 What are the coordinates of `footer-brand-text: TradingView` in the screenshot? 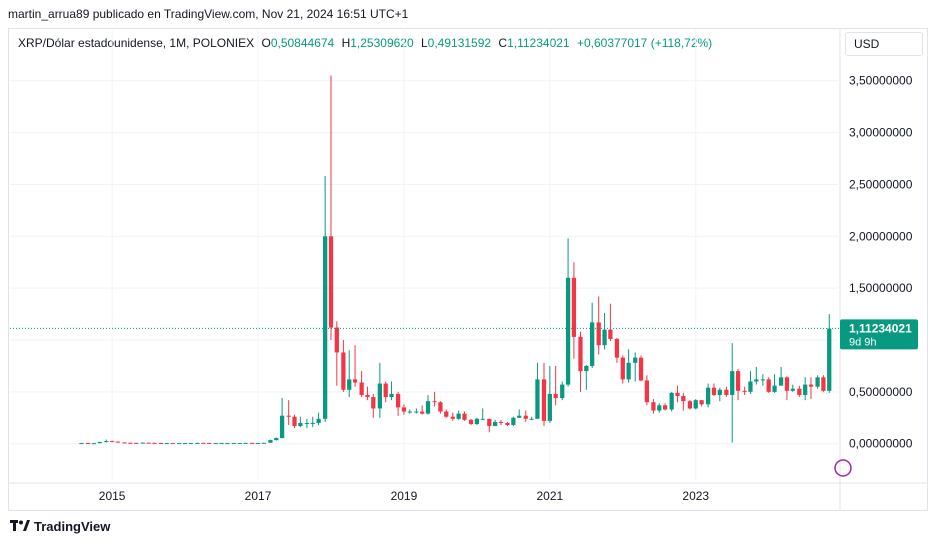 It's located at (72, 526).